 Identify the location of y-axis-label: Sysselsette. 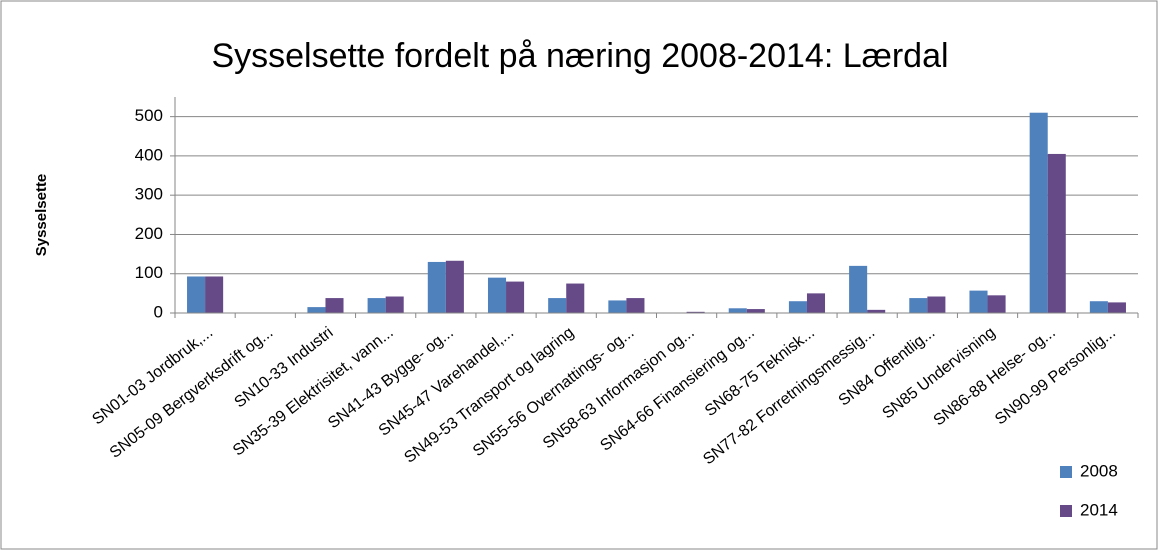
(41, 215).